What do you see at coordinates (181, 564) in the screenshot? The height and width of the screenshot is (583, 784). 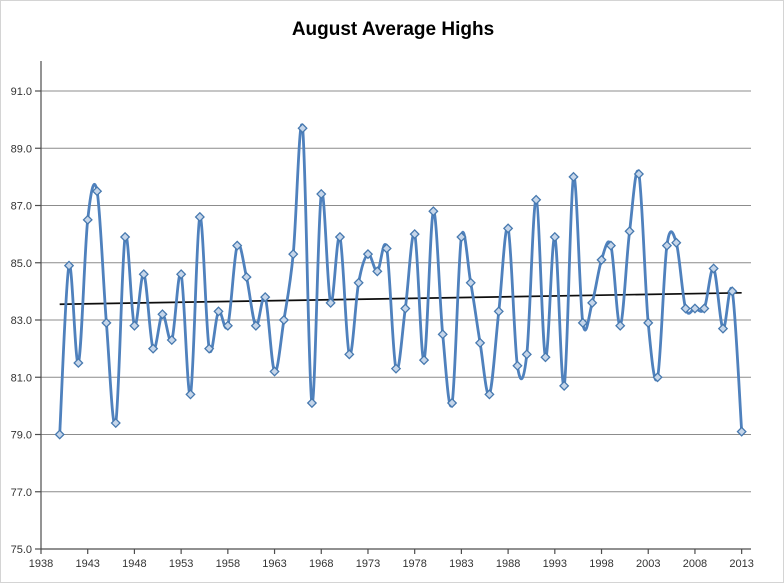 I see `x-axis-tick-label: 1953` at bounding box center [181, 564].